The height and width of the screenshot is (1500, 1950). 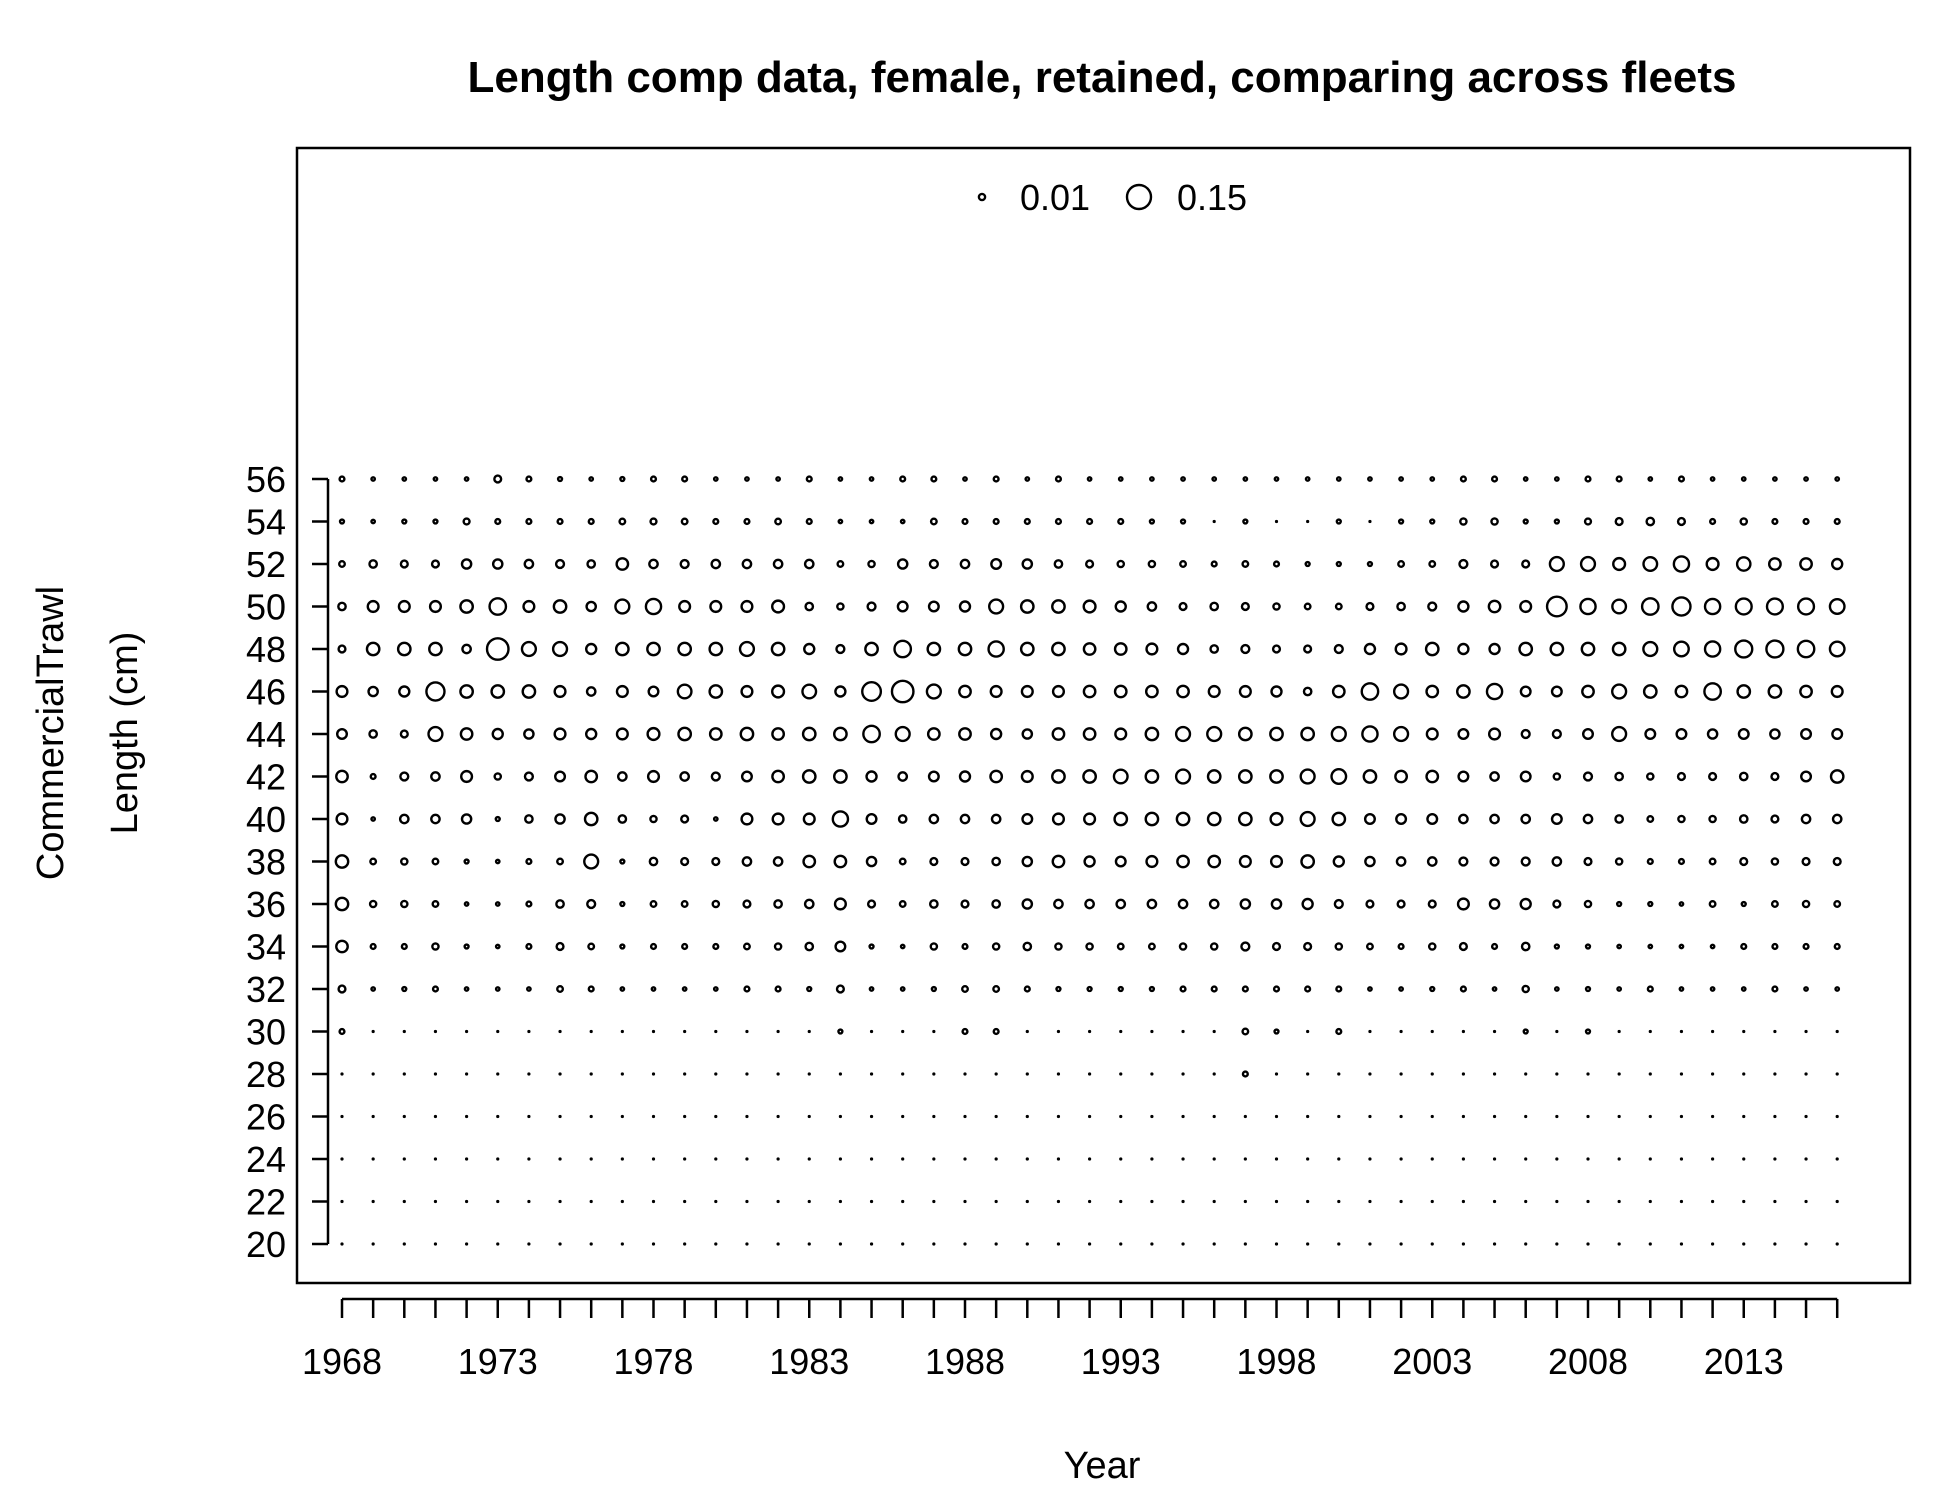 I want to click on y-tick-label: 30, so click(x=266, y=1032).